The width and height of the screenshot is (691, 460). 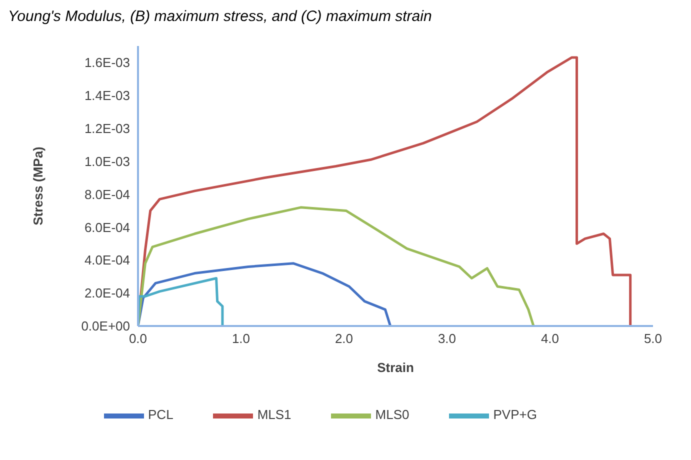 What do you see at coordinates (241, 338) in the screenshot?
I see `x-tick-label: 1.0` at bounding box center [241, 338].